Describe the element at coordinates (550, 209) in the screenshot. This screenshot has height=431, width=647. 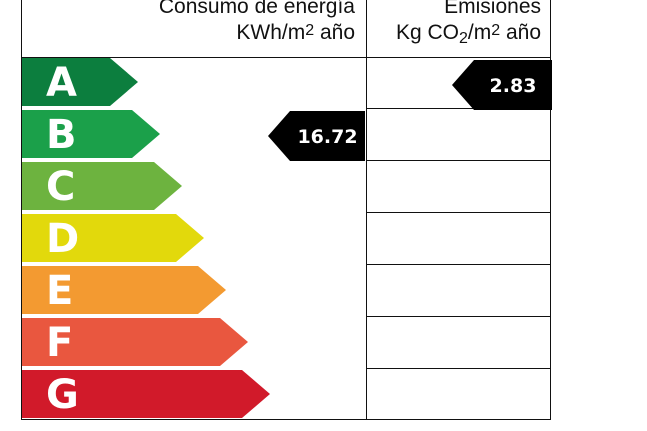
I see `grid-right-border` at that location.